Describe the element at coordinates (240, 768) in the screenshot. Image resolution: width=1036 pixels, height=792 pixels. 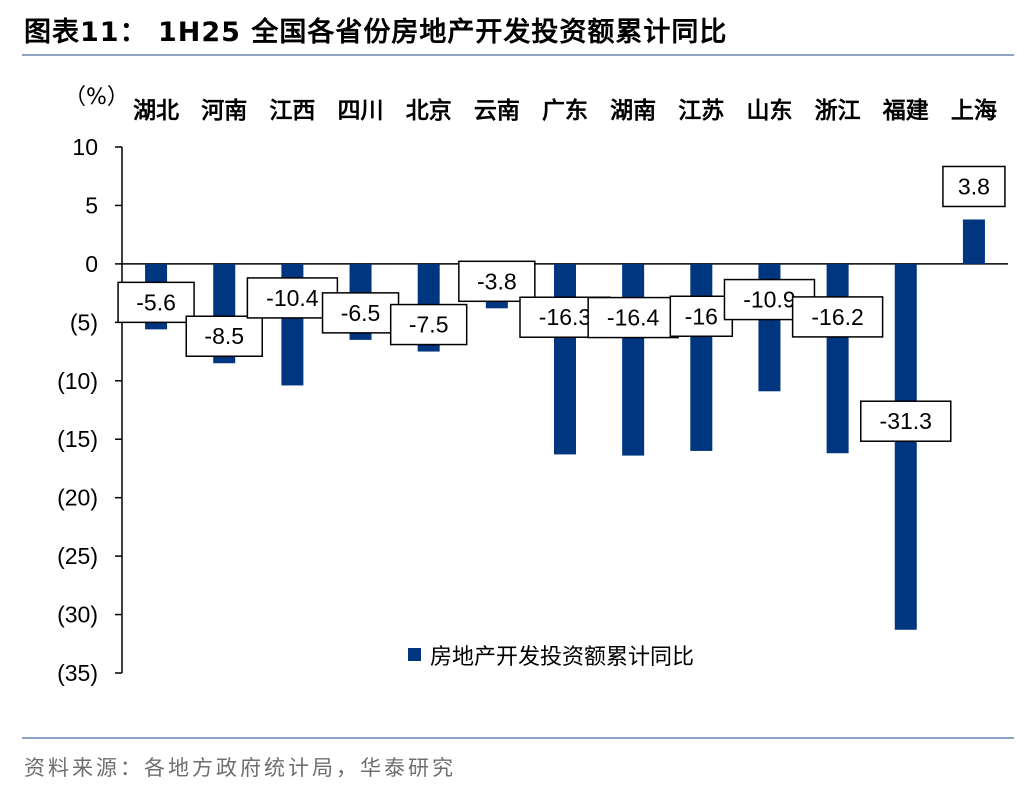
I see `source-note: 资料来源：各地方政府统计局，华泰研究` at that location.